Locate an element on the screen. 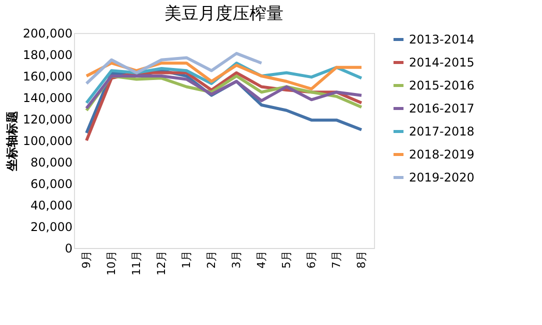 This screenshot has height=325, width=542. legend-label: 2015-2016 is located at coordinates (441, 85).